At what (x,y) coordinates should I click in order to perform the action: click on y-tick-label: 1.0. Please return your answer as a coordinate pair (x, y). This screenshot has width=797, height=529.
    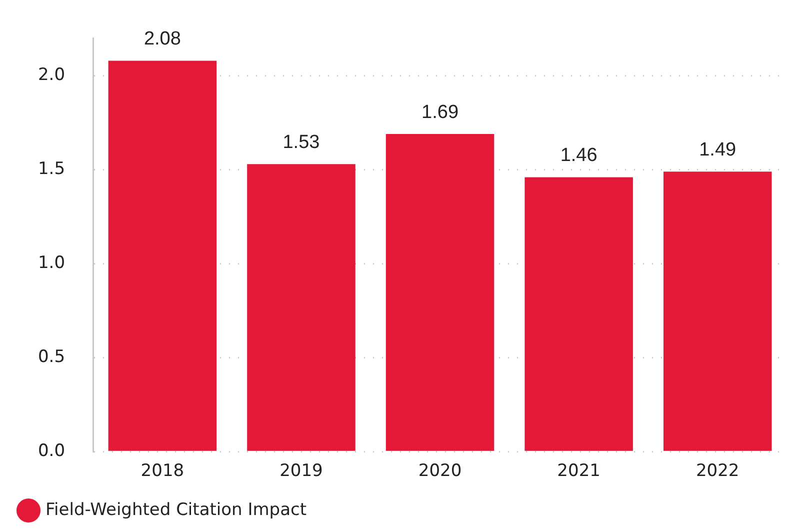
    Looking at the image, I should click on (52, 263).